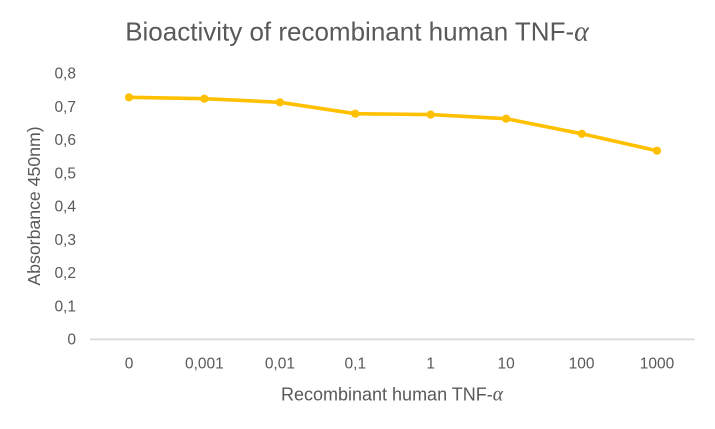 This screenshot has height=429, width=715. I want to click on svg-text: 0,2, so click(65, 273).